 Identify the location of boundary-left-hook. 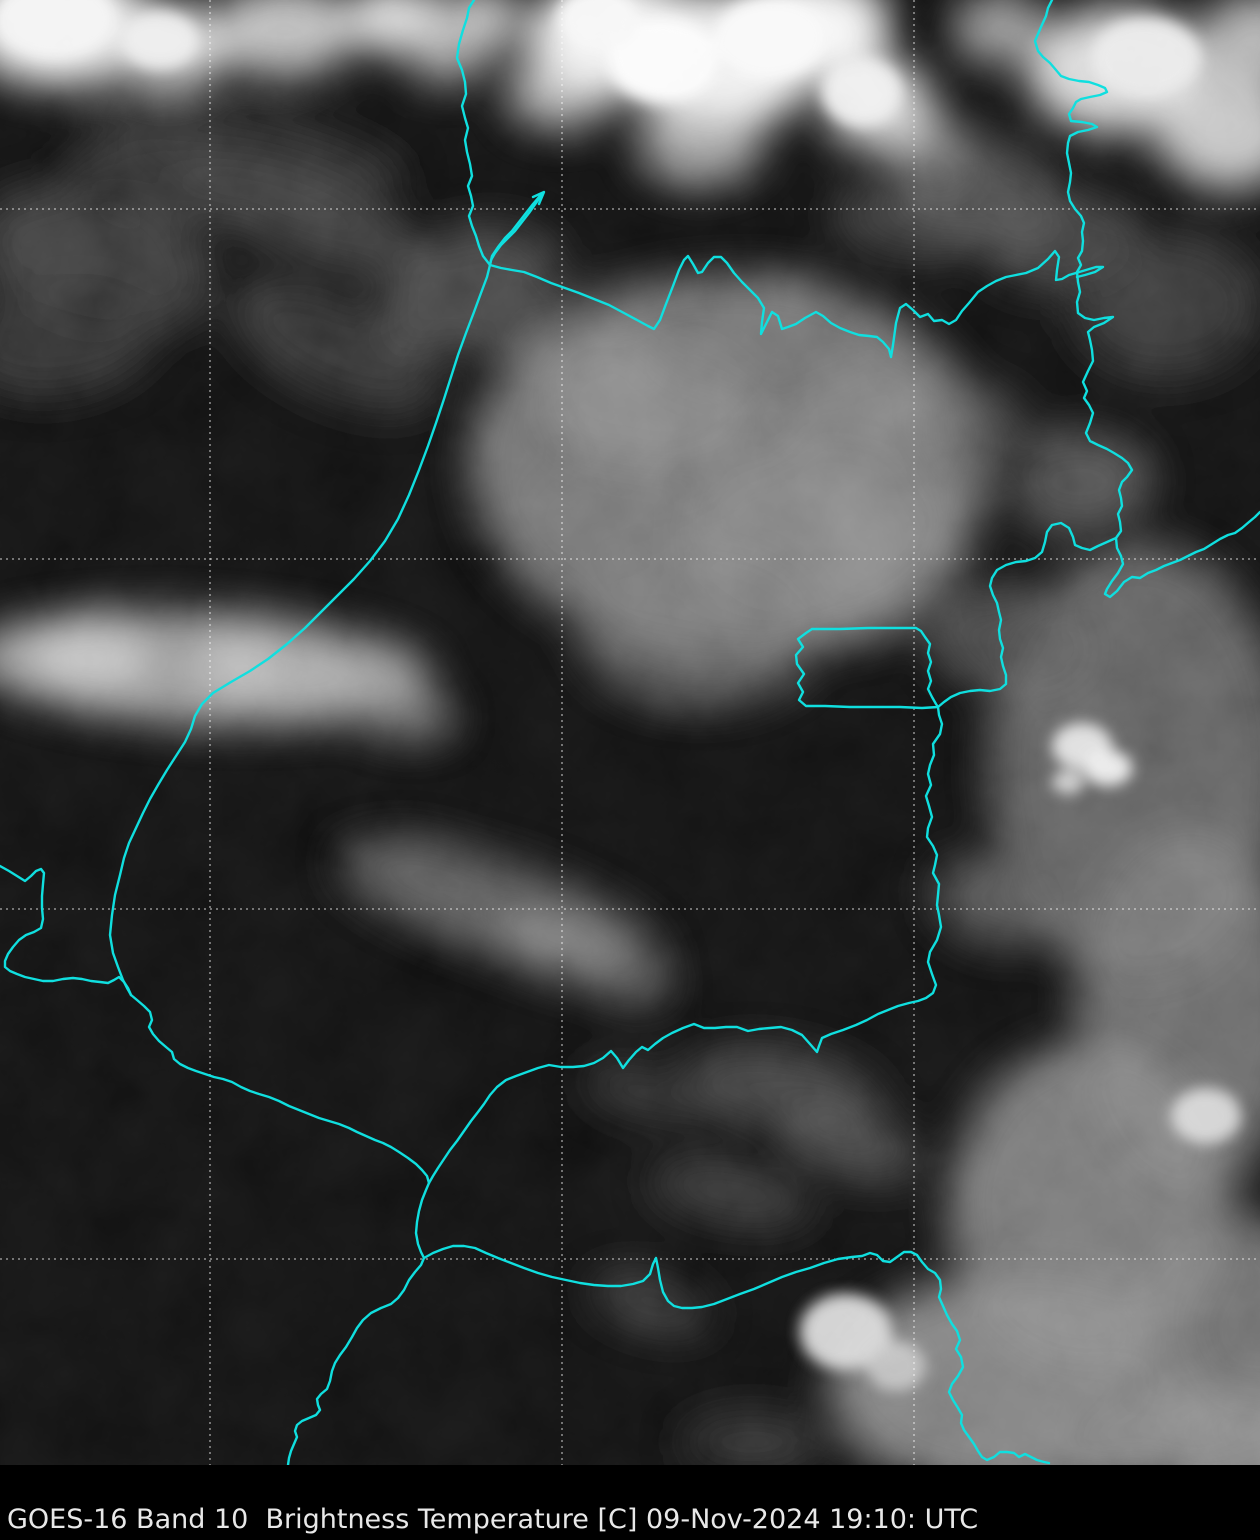
(66, 930).